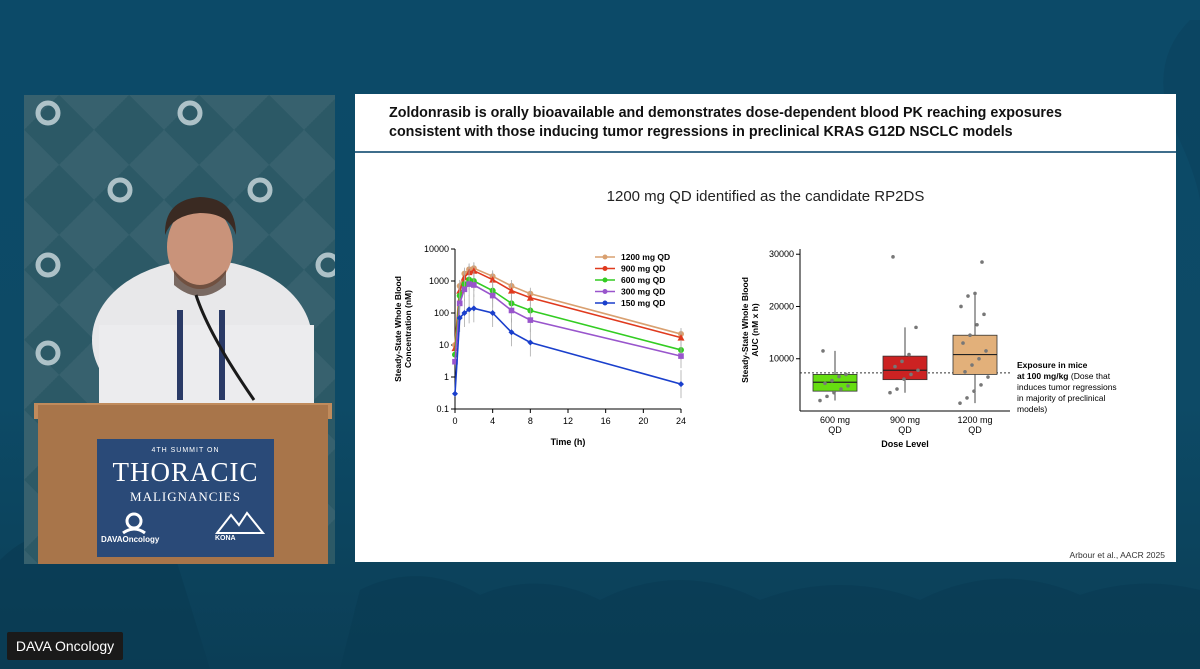  Describe the element at coordinates (439, 281) in the screenshot. I see `pk-y-tick-label: 1000` at that location.